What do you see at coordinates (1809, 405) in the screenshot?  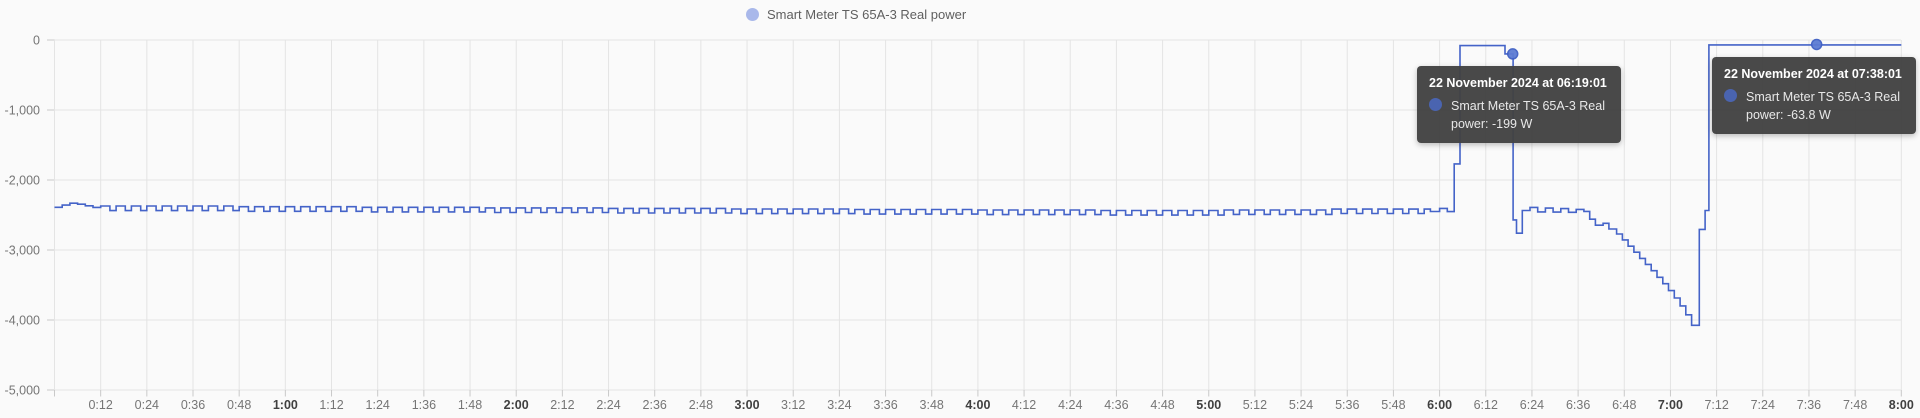 I see `x-axis-label: 7:36` at bounding box center [1809, 405].